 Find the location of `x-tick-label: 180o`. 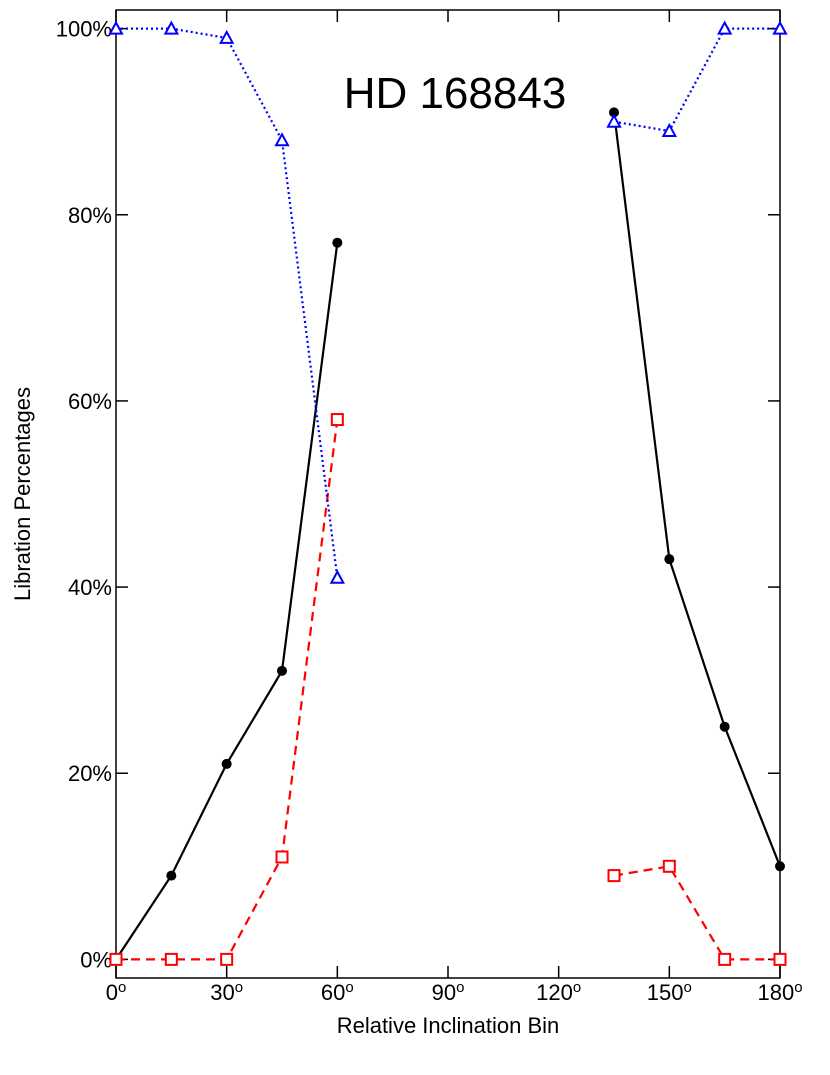

x-tick-label: 180o is located at coordinates (779, 992).